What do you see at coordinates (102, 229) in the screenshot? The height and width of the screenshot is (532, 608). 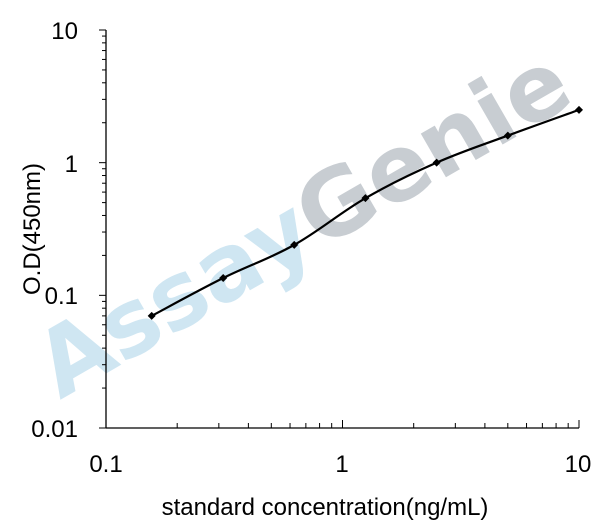 I see `y-ticks` at bounding box center [102, 229].